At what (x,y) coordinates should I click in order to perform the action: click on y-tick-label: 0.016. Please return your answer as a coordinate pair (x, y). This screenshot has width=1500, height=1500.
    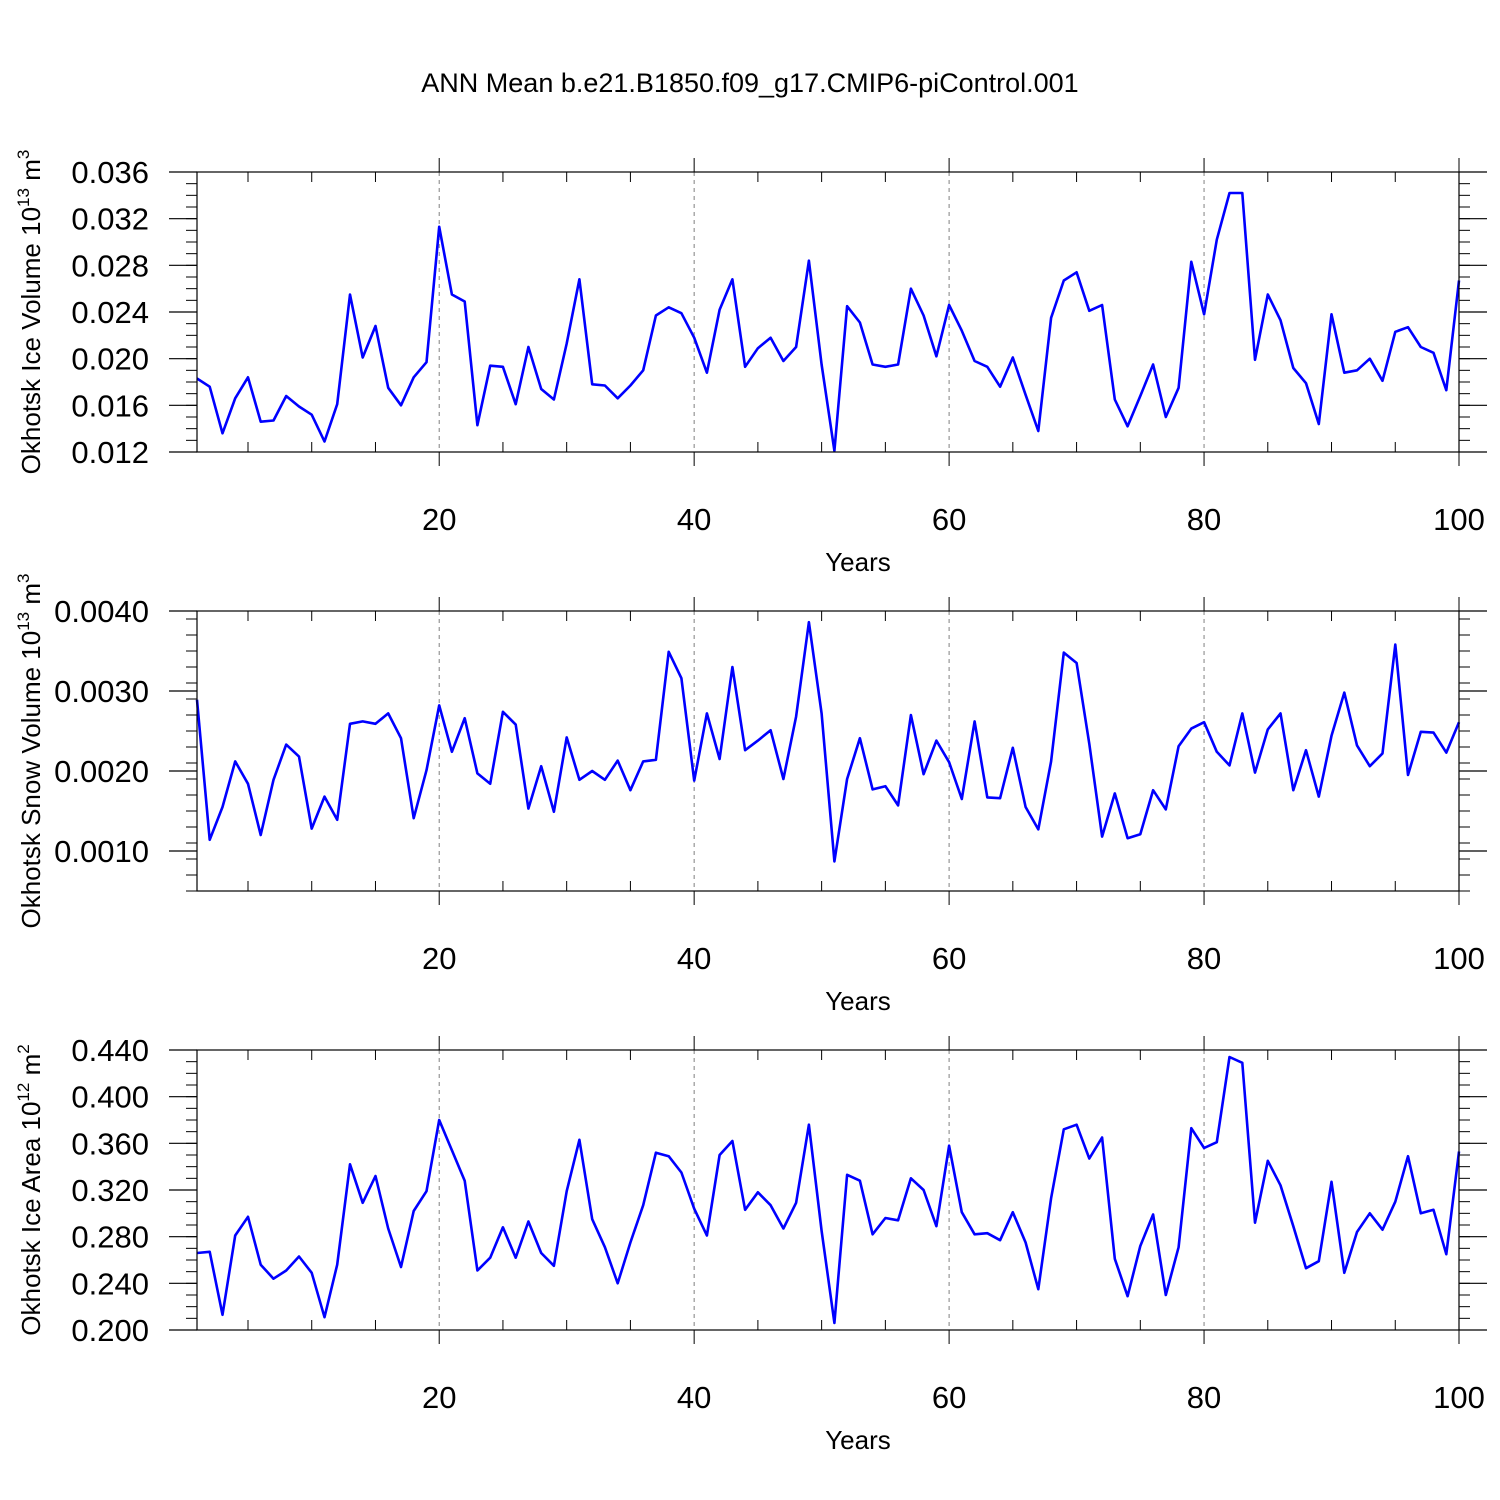
    Looking at the image, I should click on (110, 405).